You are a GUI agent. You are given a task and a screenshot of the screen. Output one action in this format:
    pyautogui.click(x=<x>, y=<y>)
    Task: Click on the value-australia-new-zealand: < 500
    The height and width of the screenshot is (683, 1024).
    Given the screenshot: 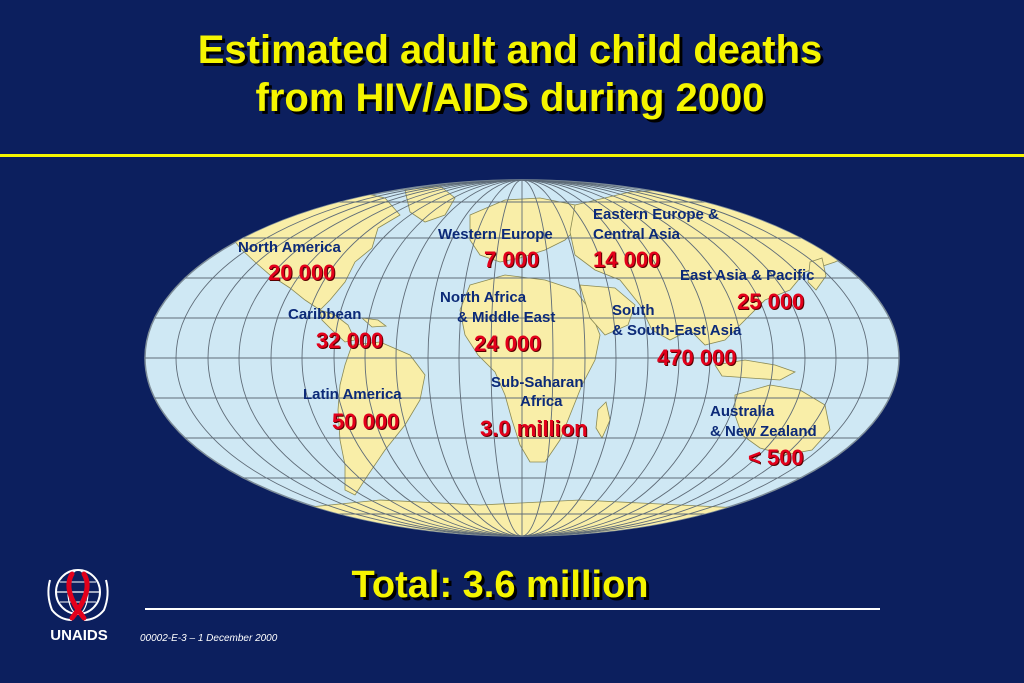 What is the action you would take?
    pyautogui.click(x=776, y=457)
    